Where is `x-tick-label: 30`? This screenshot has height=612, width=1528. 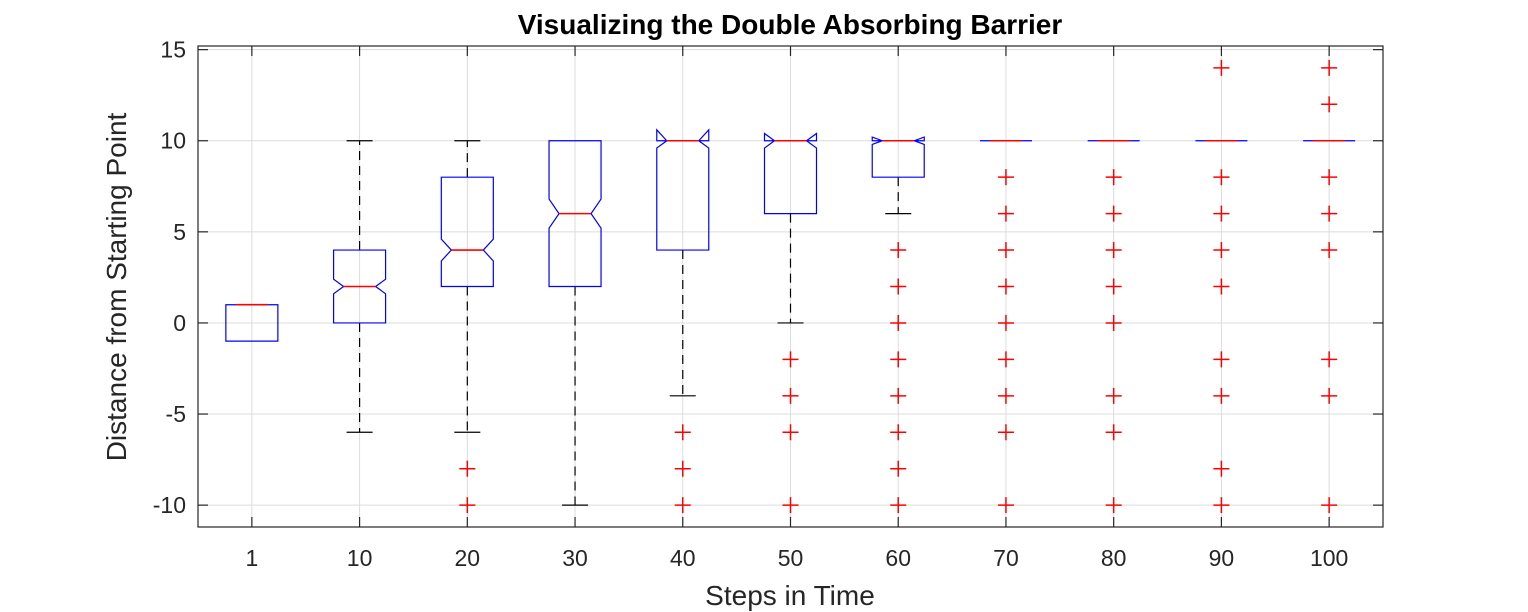
x-tick-label: 30 is located at coordinates (575, 558).